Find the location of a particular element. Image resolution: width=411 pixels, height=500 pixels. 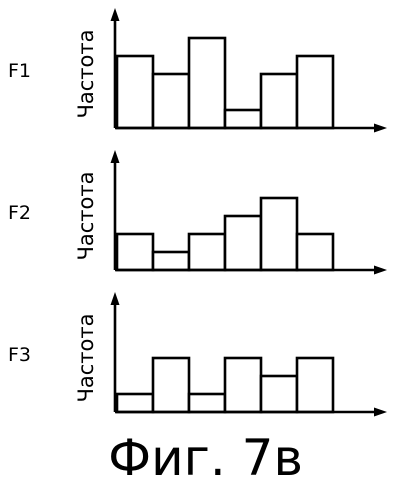

chart-3-y-axis-arrow is located at coordinates (115, 298).